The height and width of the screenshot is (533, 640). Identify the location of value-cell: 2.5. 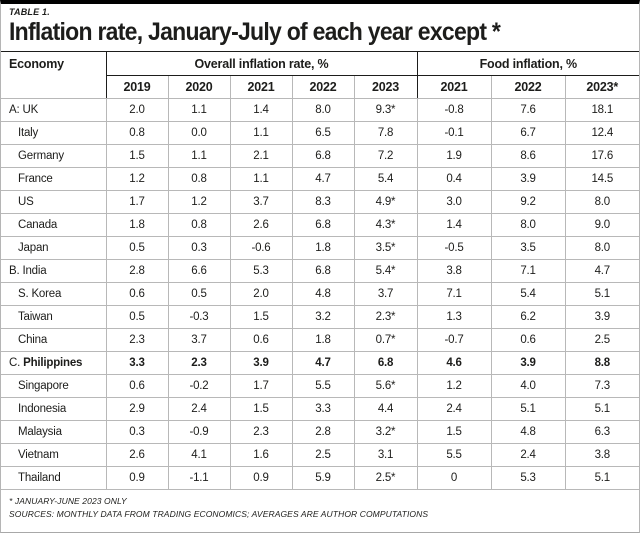
(323, 455).